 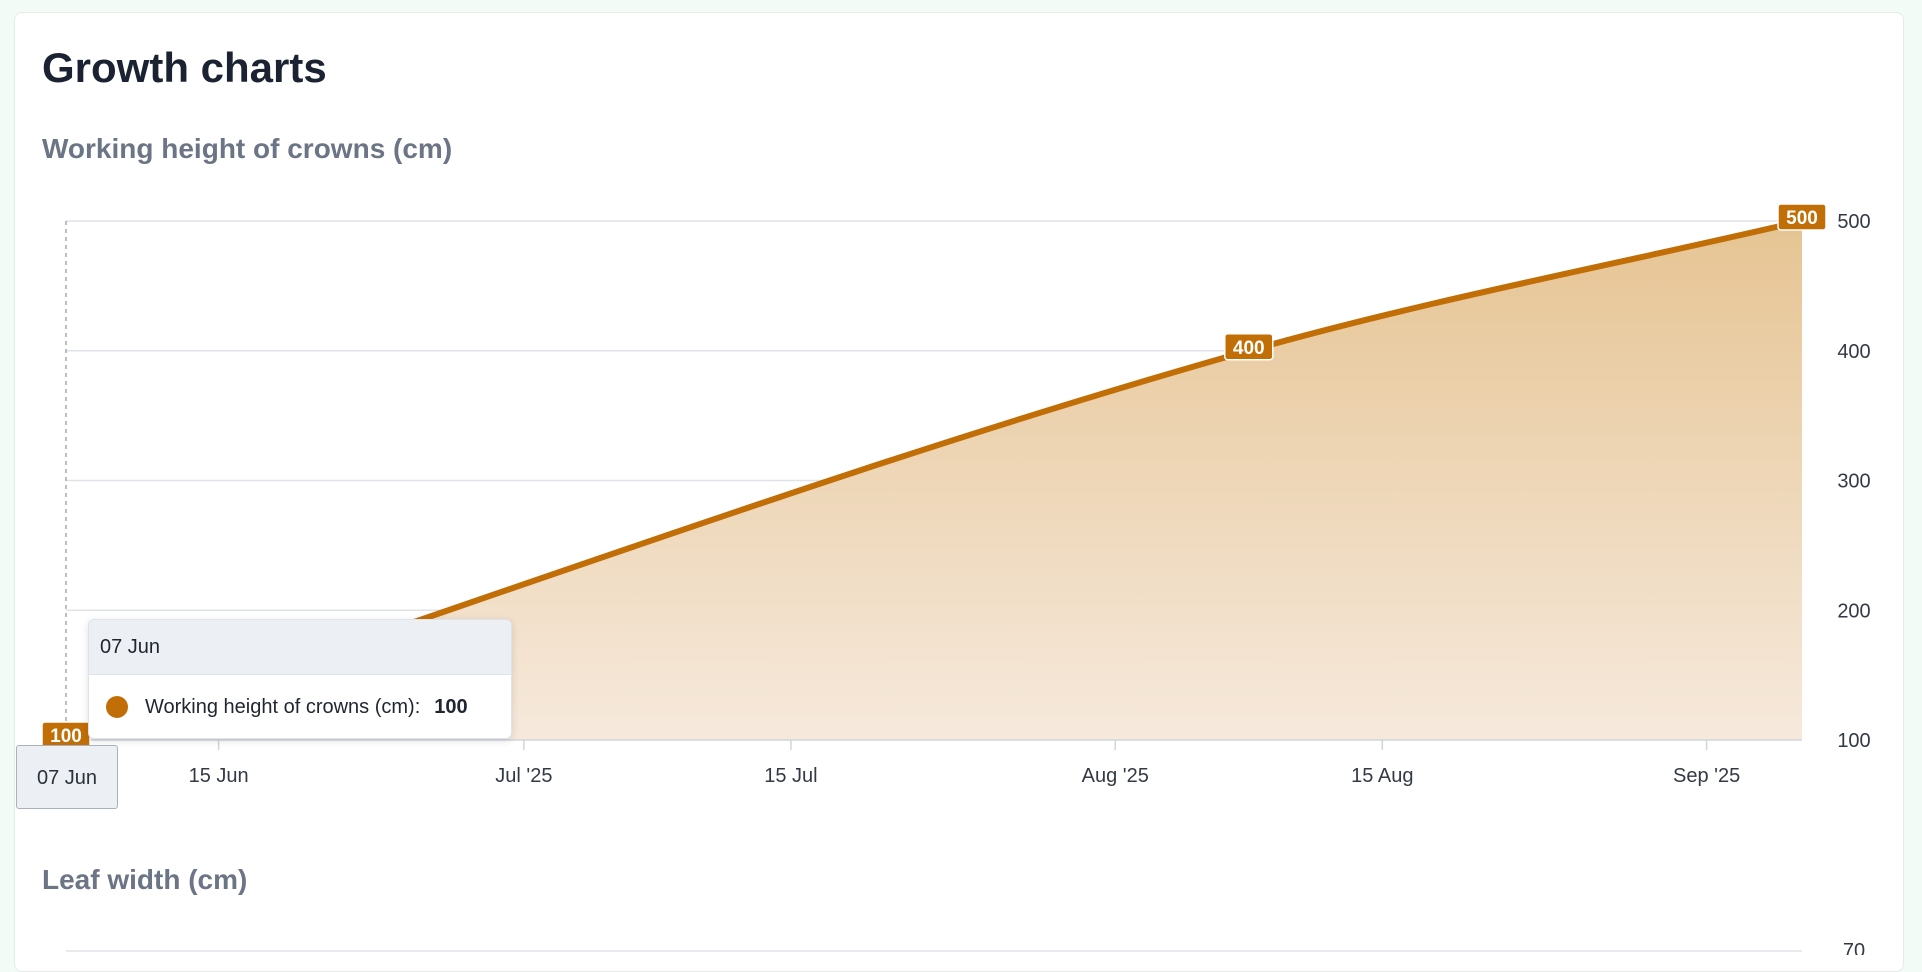 I want to click on y-tick-label: 200, so click(x=1853, y=611).